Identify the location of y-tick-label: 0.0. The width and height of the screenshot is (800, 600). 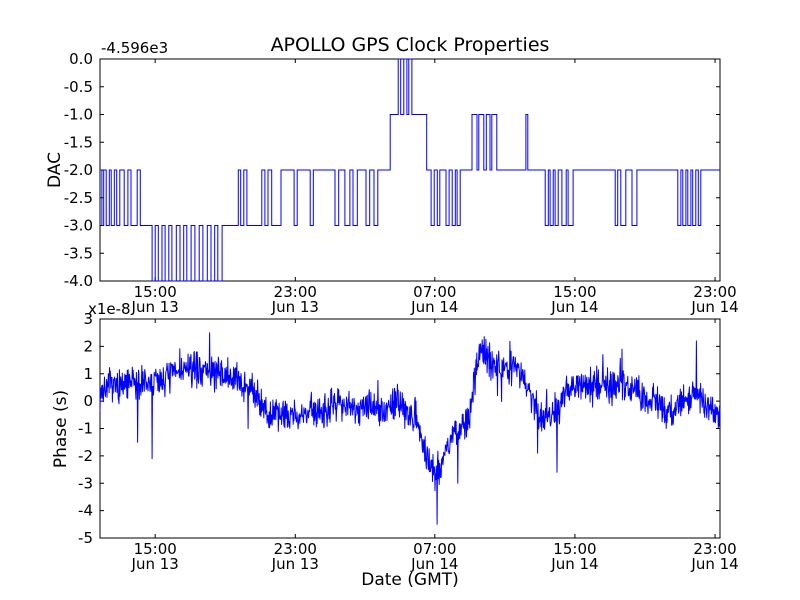
(81, 59).